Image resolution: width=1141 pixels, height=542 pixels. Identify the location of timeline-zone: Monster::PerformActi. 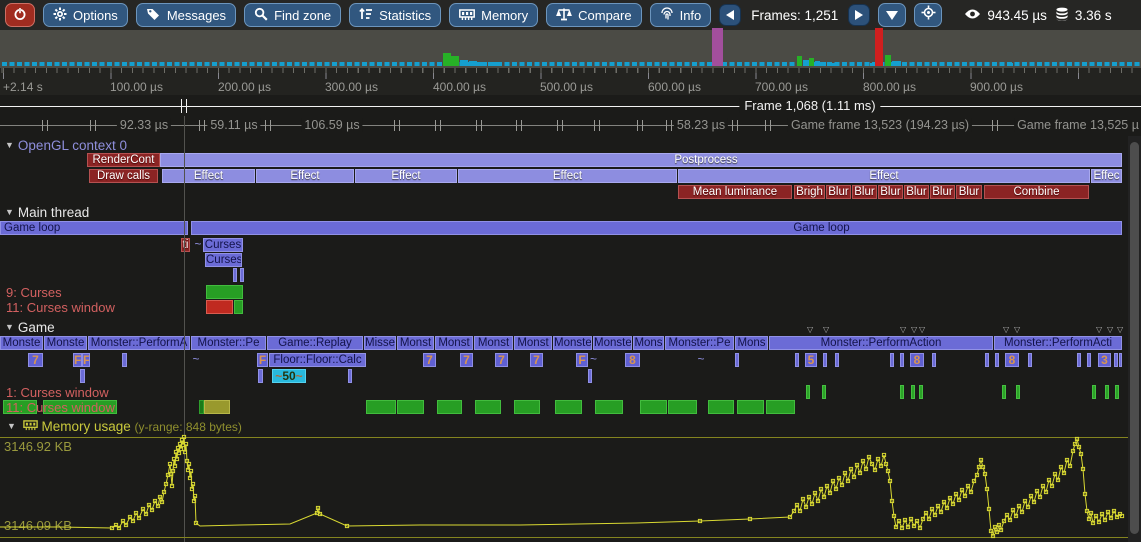
(1058, 343).